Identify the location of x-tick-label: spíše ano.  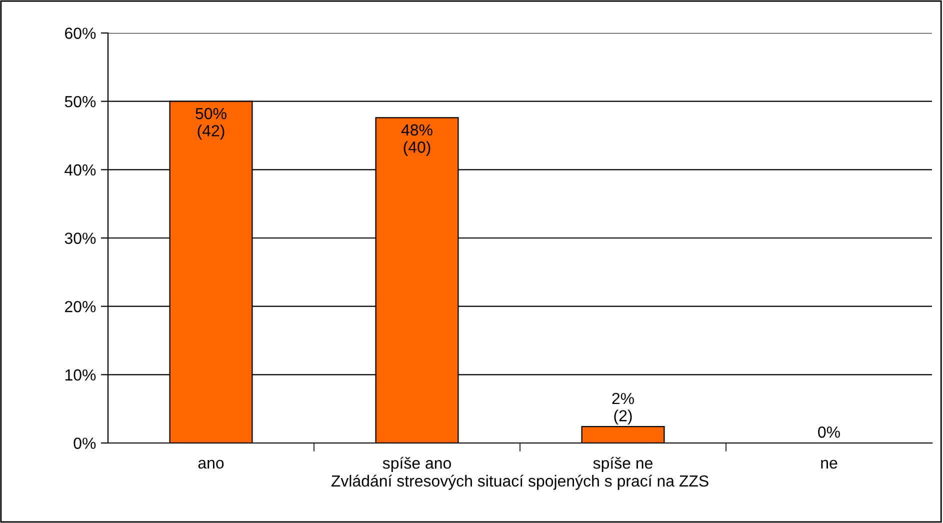
(416, 464).